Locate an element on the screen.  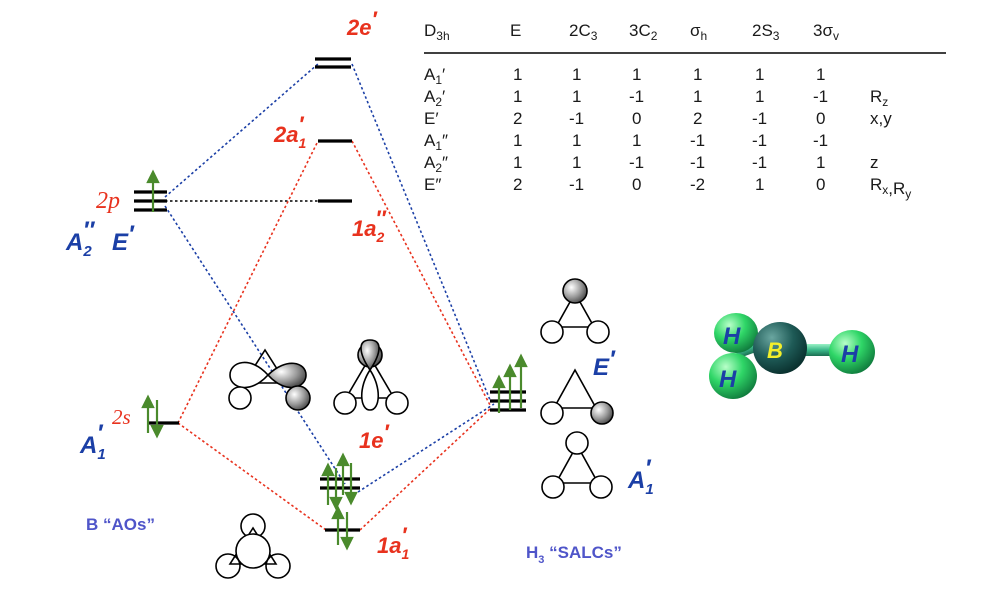
bh3-molecule-model: H H B H is located at coordinates (792, 356).